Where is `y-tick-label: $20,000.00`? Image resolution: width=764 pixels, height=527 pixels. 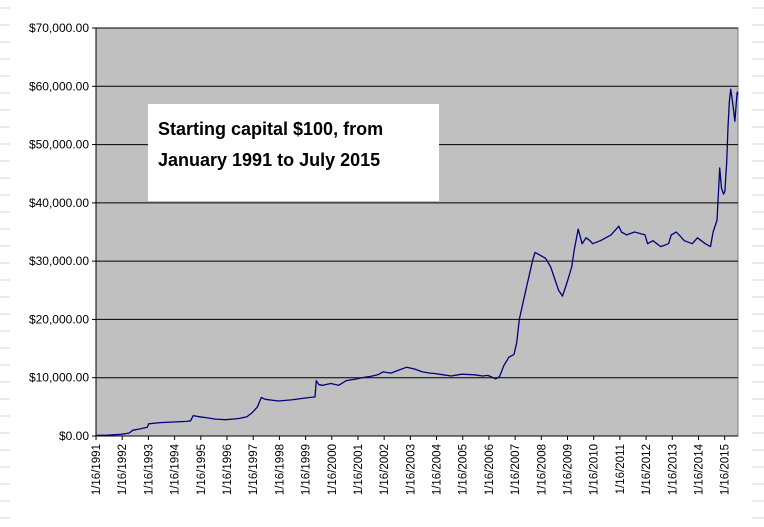
y-tick-label: $20,000.00 is located at coordinates (59, 319).